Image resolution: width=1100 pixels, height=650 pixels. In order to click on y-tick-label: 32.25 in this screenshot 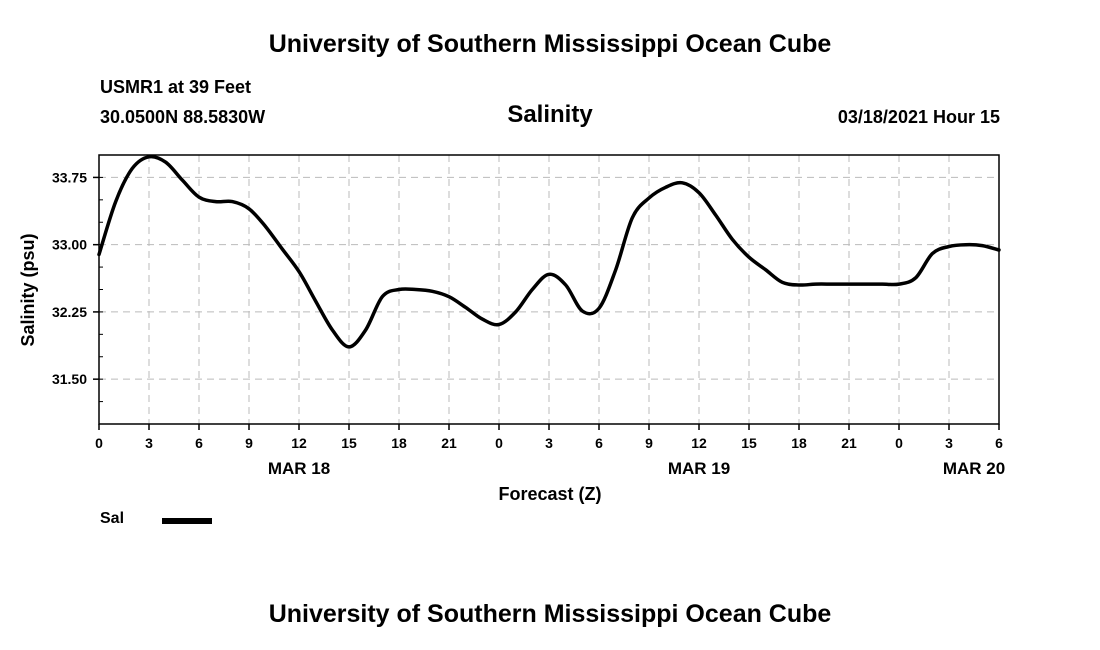, I will do `click(69, 312)`.